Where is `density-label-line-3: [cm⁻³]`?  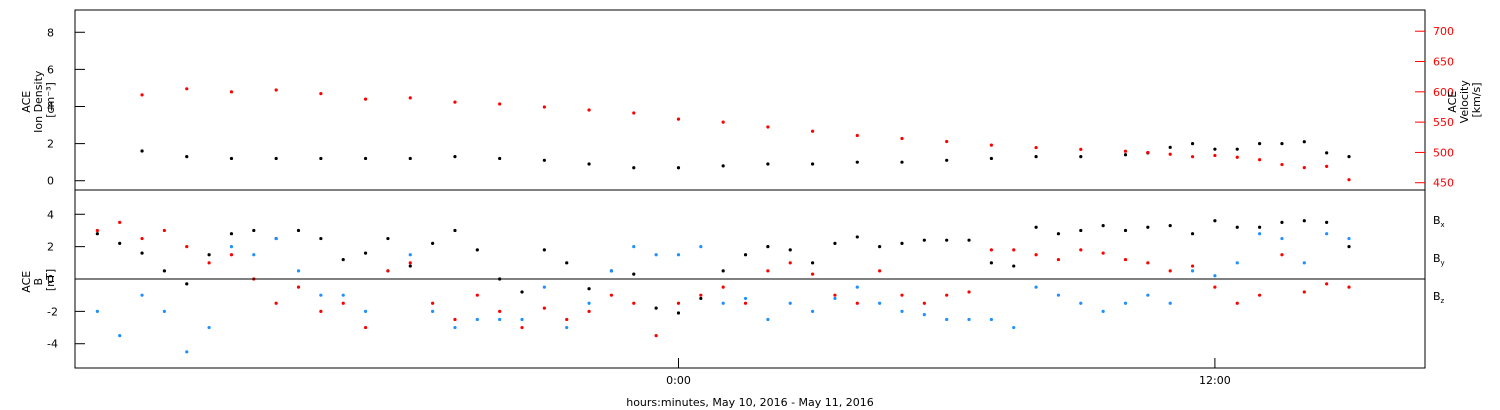
density-label-line-3: [cm⁻³] is located at coordinates (50, 100).